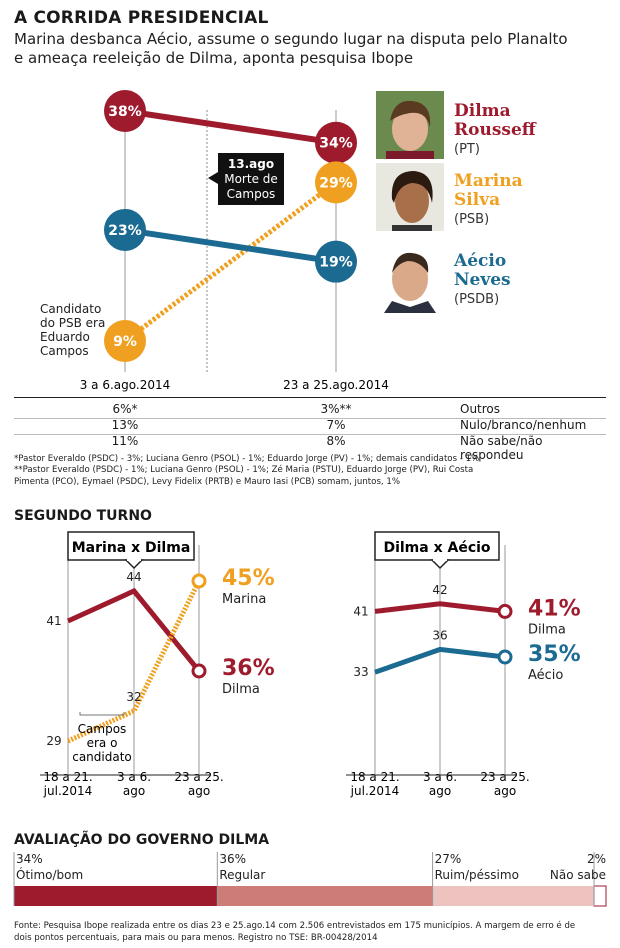 Image resolution: width=620 pixels, height=948 pixels. I want to click on psb-note-line-2: do PSB era, so click(72, 323).